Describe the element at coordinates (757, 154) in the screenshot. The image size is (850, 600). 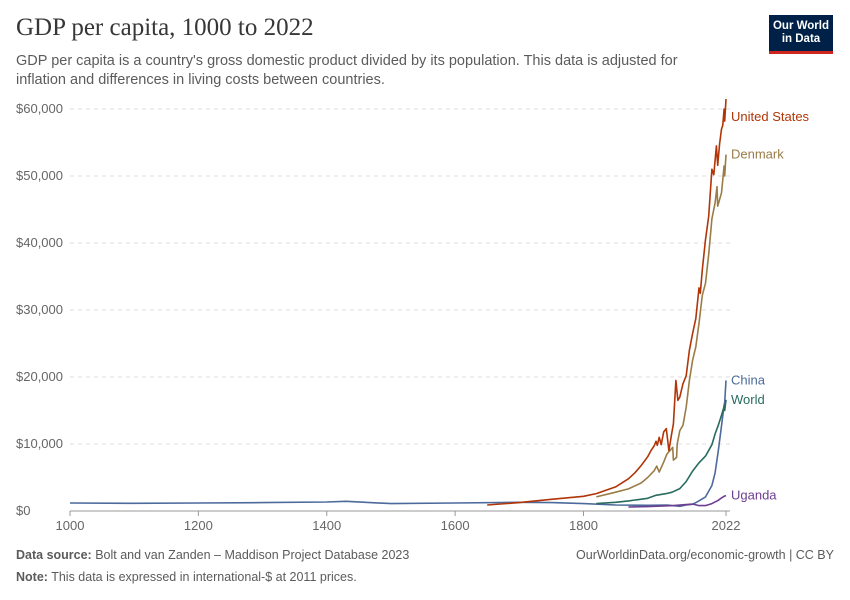
I see `series-label-denmark: Denmark` at that location.